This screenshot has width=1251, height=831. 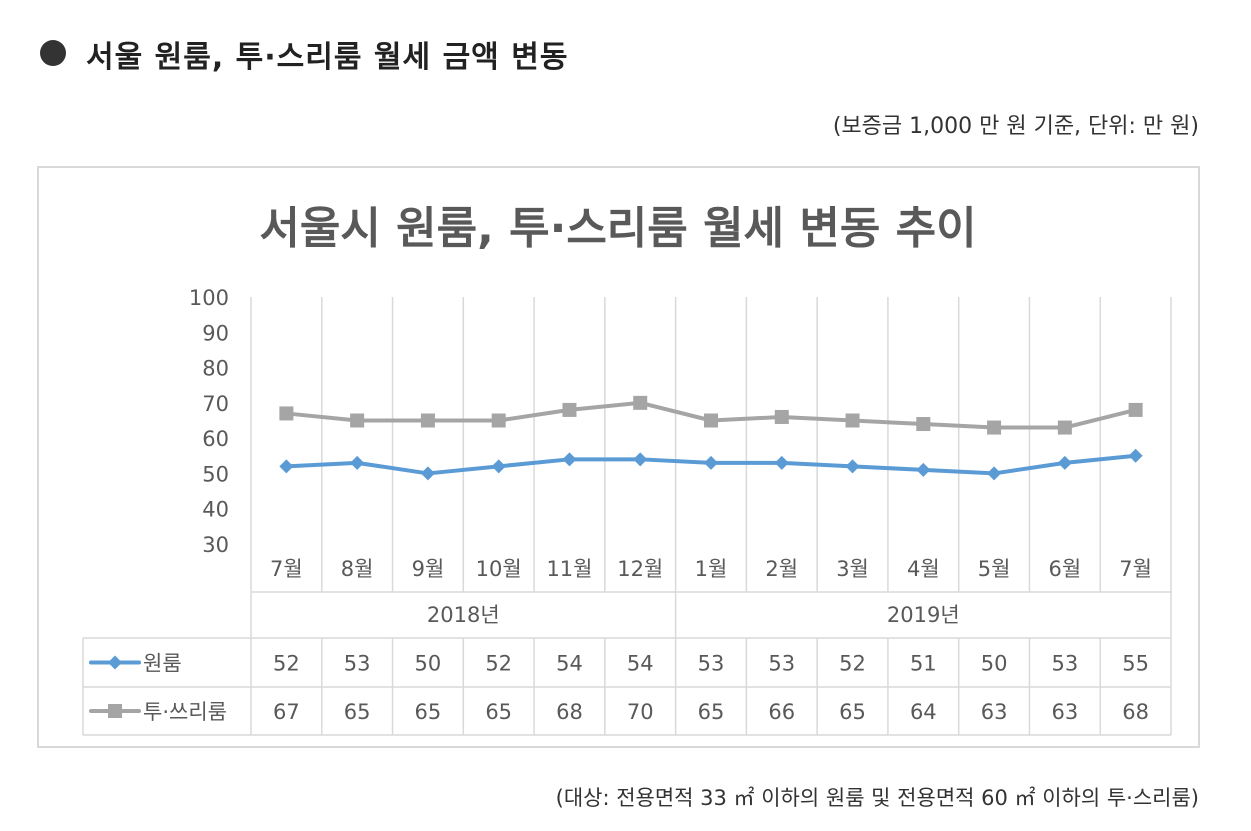 I want to click on chart-title: 서울시 원룸, 투·스리룸 월세 변동 추이, so click(x=617, y=228).